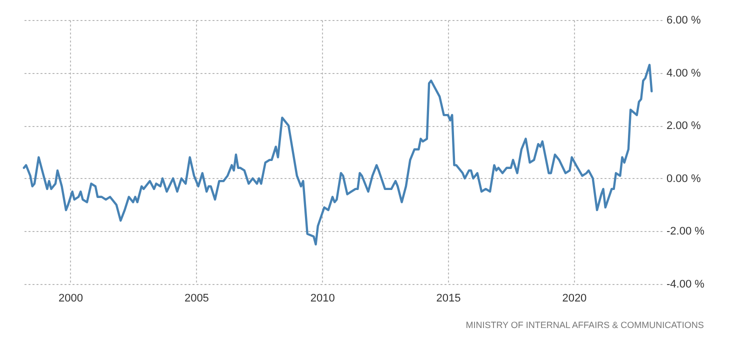 The height and width of the screenshot is (340, 730). What do you see at coordinates (322, 298) in the screenshot?
I see `x-tick-label: 2010` at bounding box center [322, 298].